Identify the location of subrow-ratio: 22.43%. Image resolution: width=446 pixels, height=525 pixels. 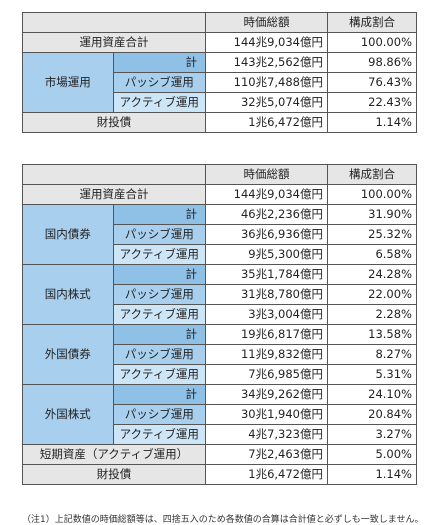
(372, 102).